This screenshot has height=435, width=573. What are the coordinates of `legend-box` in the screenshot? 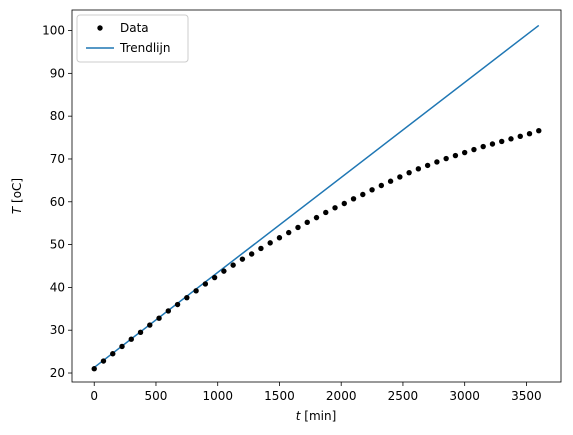 It's located at (132, 38).